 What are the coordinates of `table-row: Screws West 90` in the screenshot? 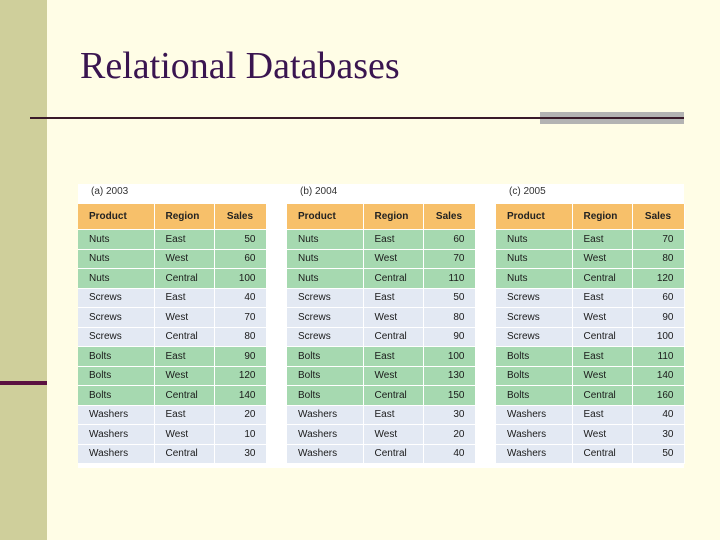 It's located at (590, 317).